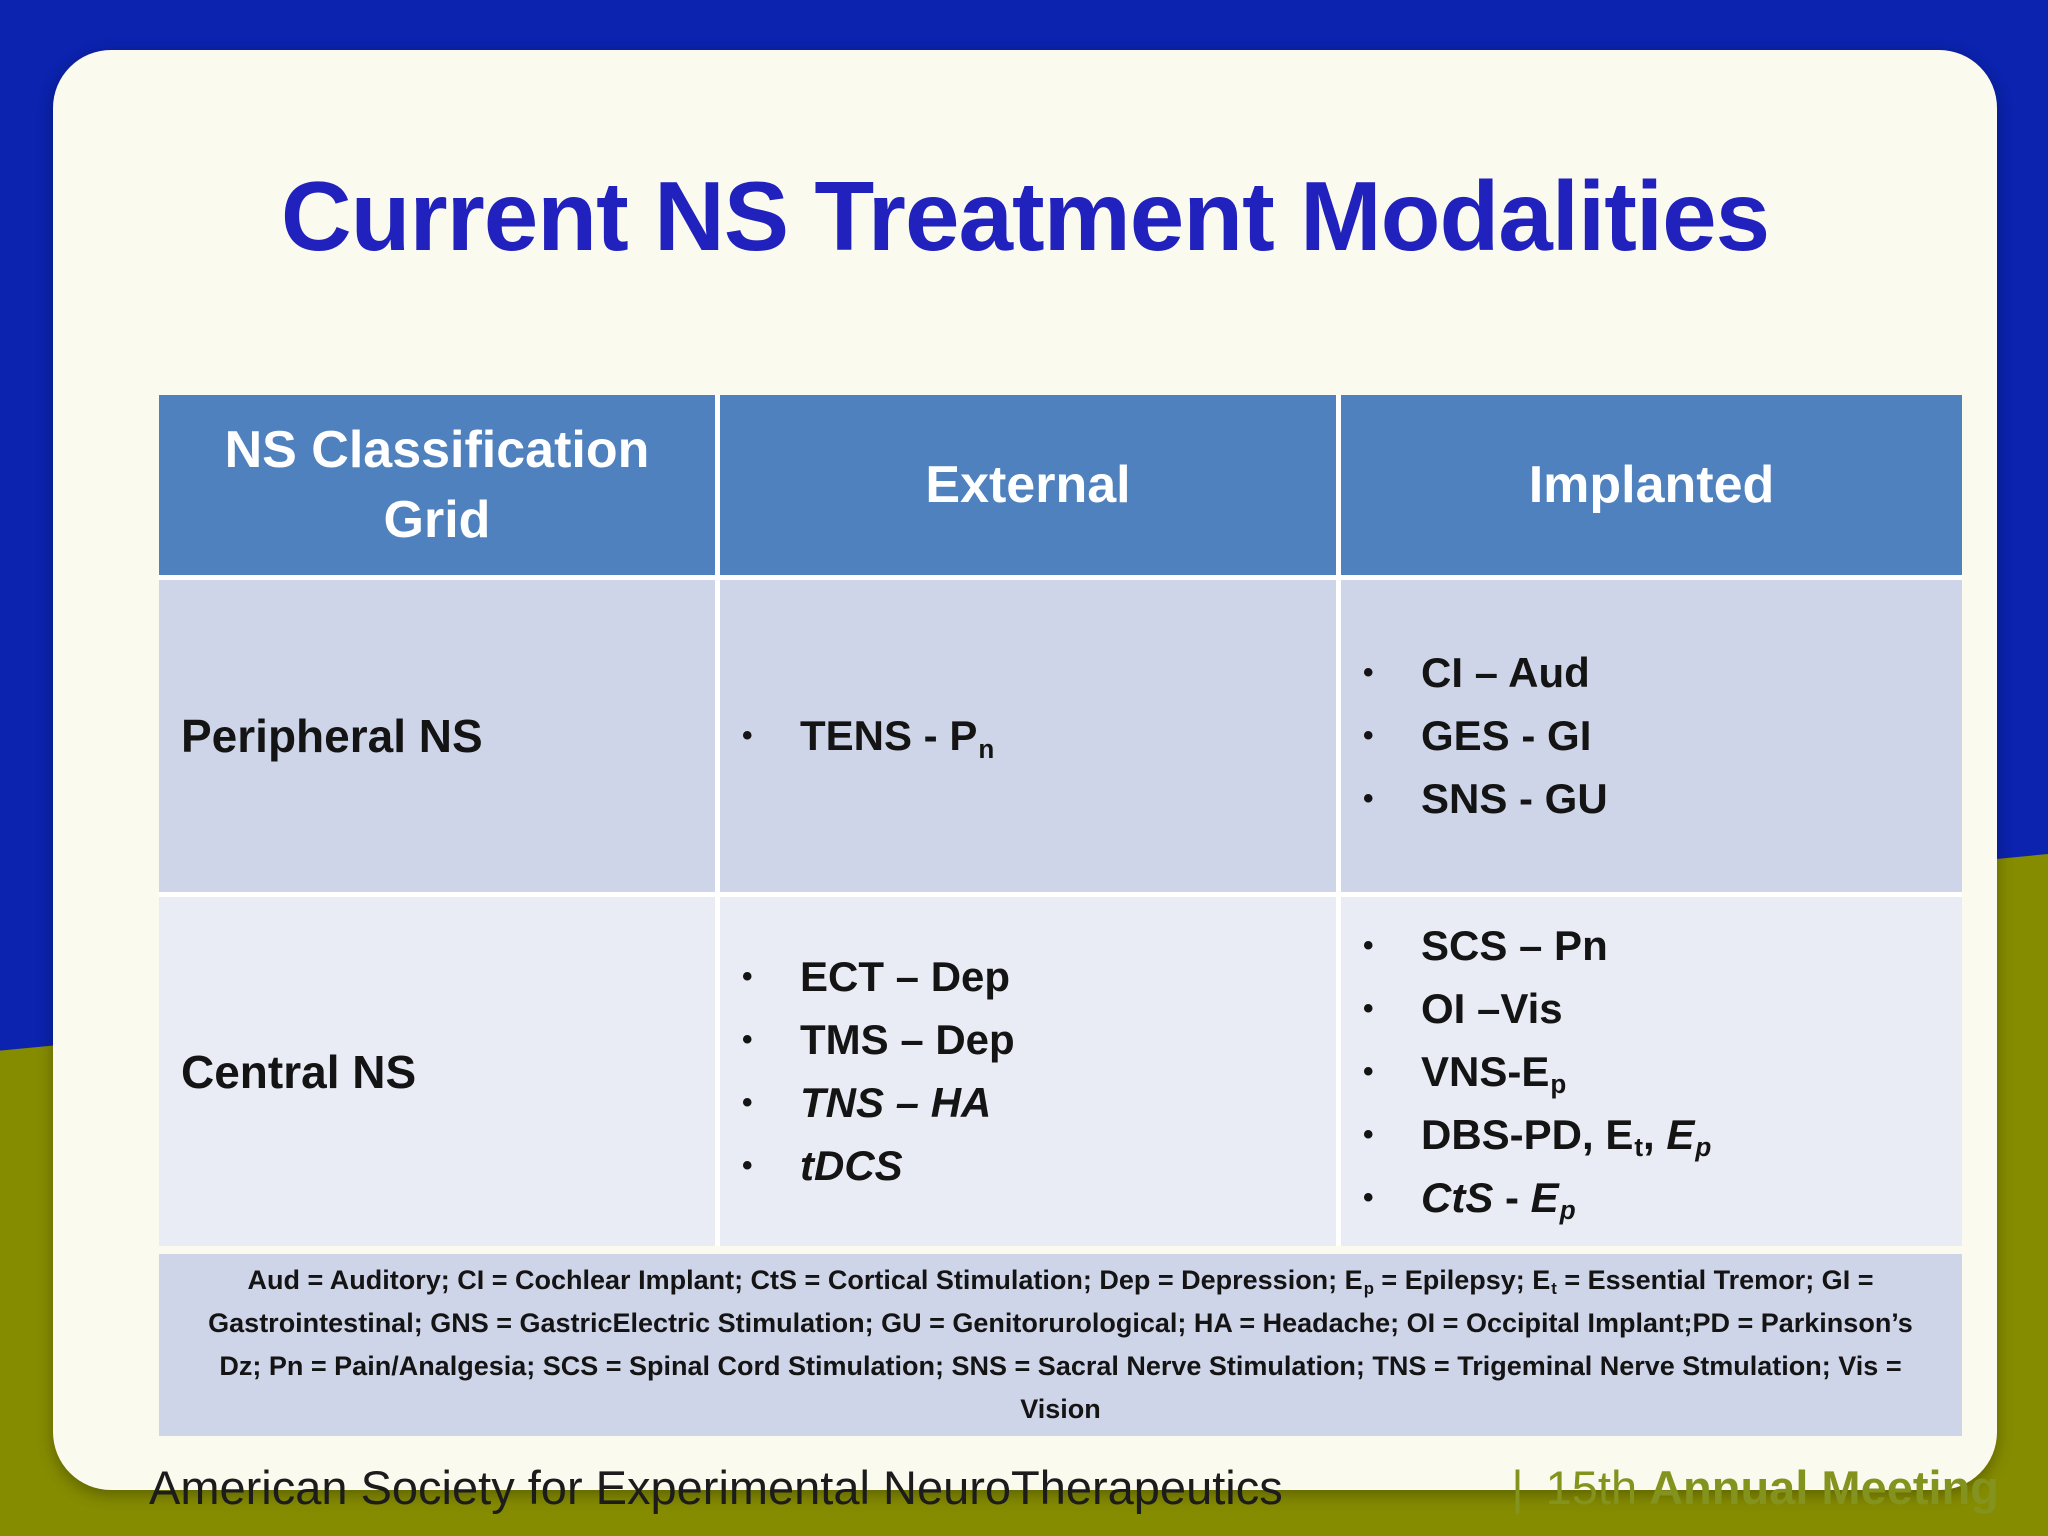 The height and width of the screenshot is (1536, 2048). What do you see at coordinates (437, 736) in the screenshot?
I see `row-label-peripheral-ns: Peripheral NS` at bounding box center [437, 736].